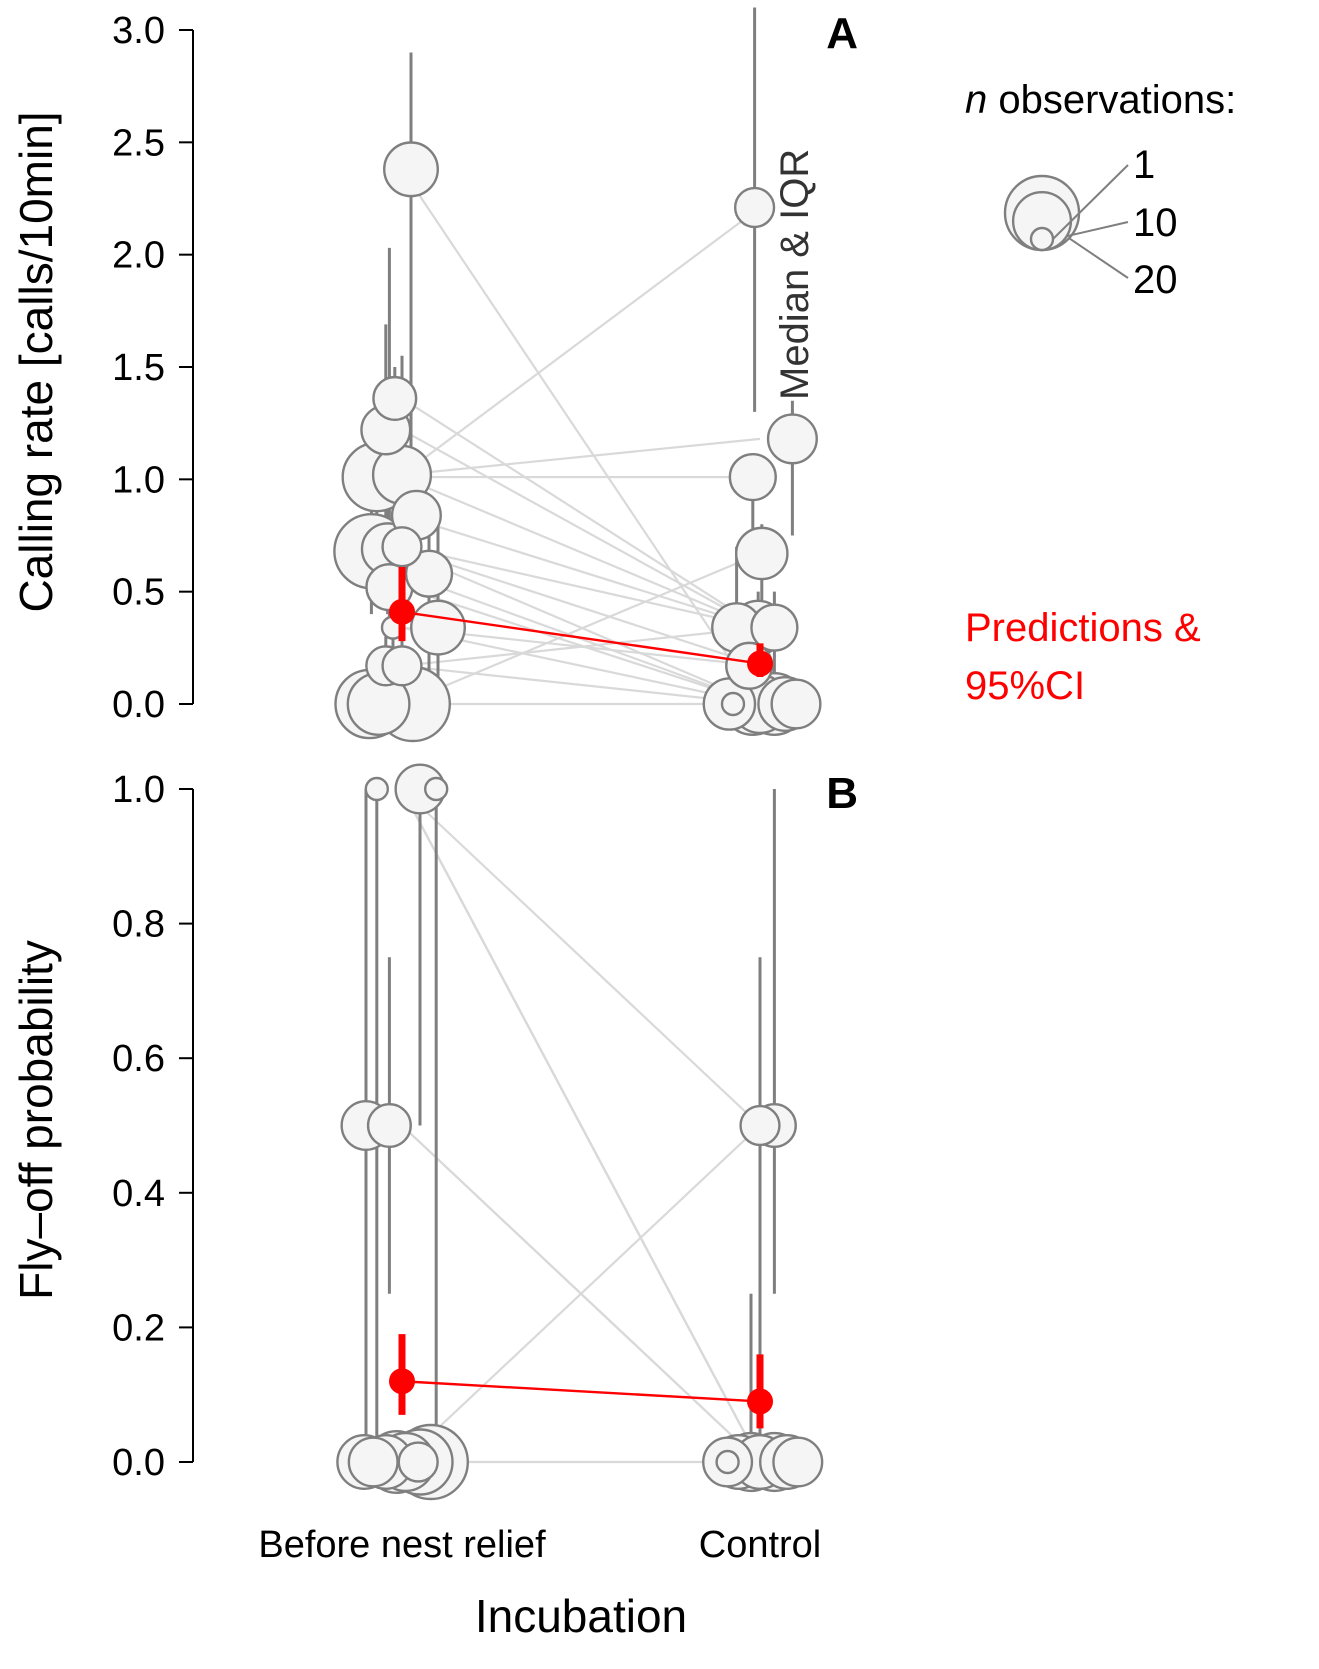 This screenshot has height=1669, width=1319. What do you see at coordinates (138, 256) in the screenshot?
I see `y-tick-label: 2.0` at bounding box center [138, 256].